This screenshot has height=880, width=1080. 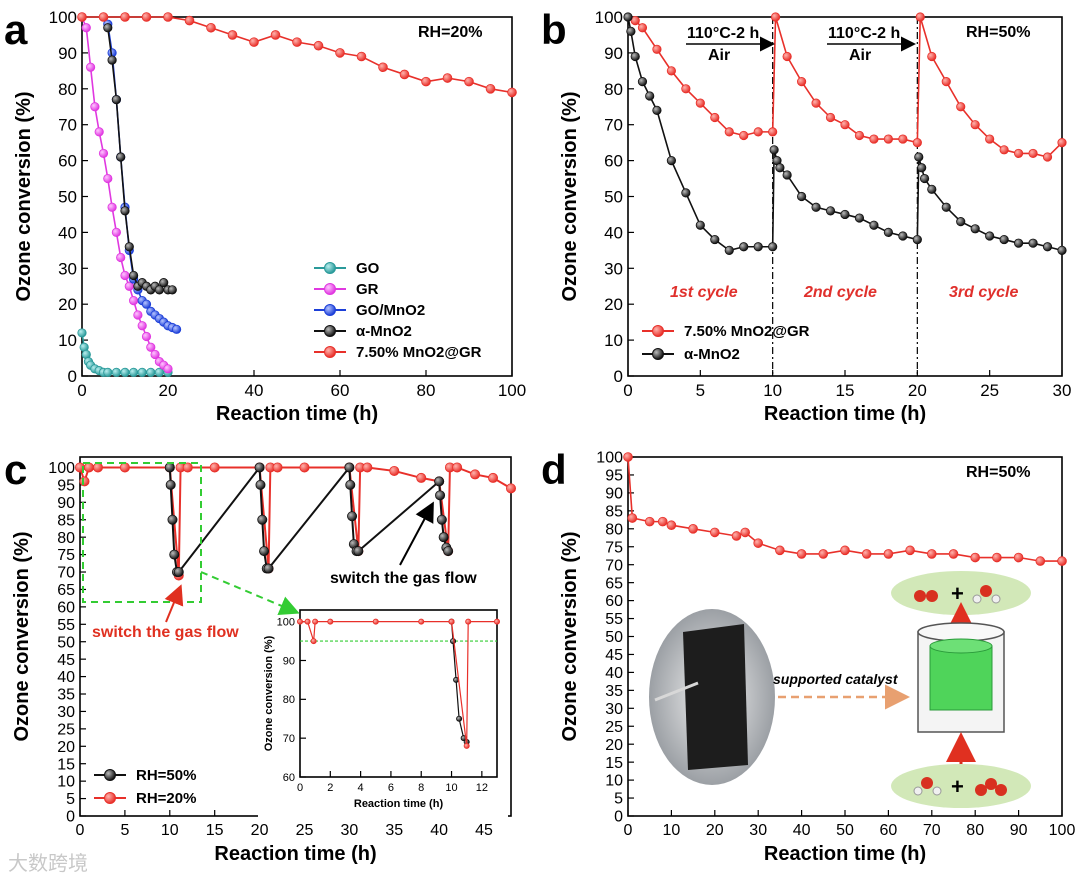 I want to click on catalyst-mesh-top, so click(x=961, y=646).